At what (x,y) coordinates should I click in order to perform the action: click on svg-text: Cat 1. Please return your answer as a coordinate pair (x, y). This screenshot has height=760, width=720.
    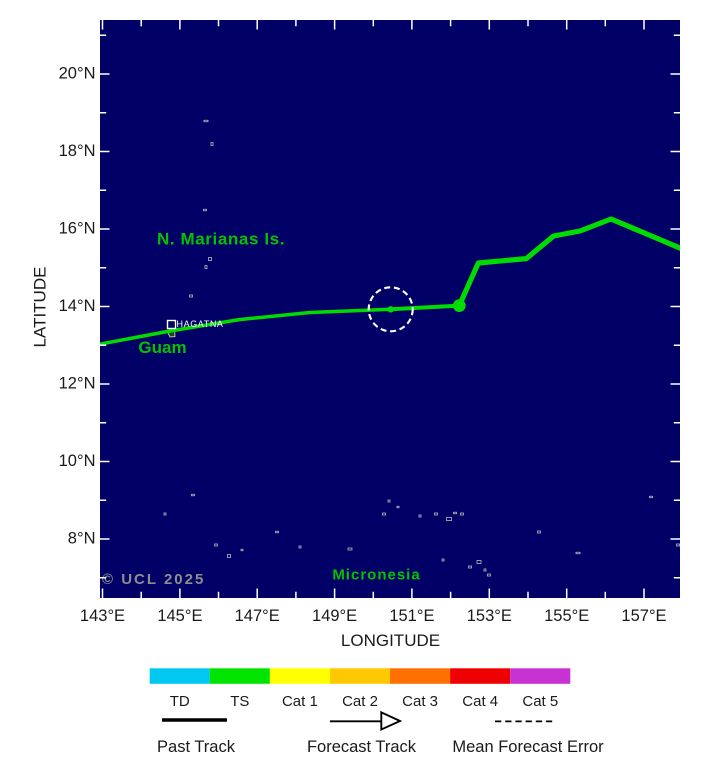
    Looking at the image, I should click on (300, 701).